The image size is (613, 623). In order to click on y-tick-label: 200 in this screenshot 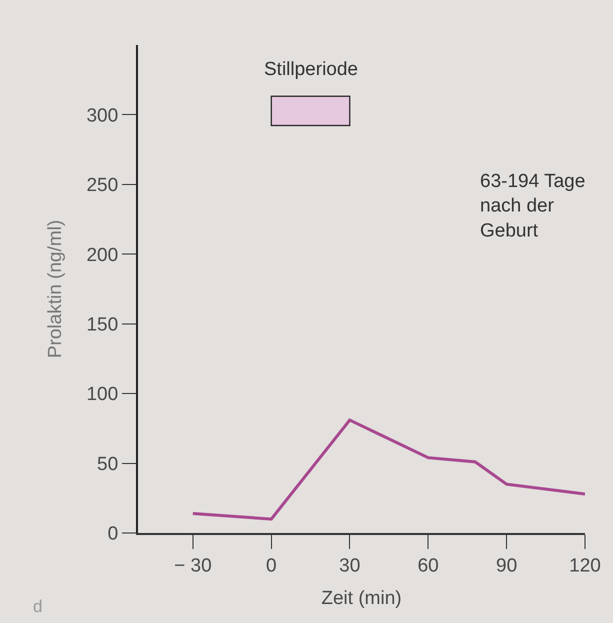, I will do `click(102, 255)`.